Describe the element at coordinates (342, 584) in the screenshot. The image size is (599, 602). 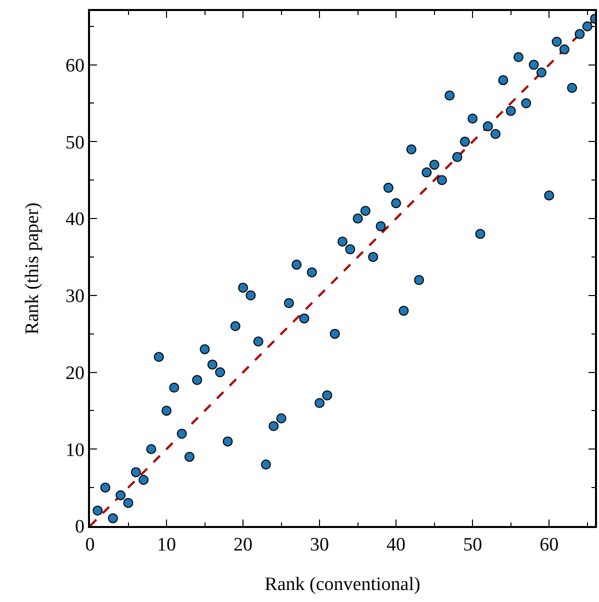
I see `x-axis-title: Rank (conventional)` at that location.